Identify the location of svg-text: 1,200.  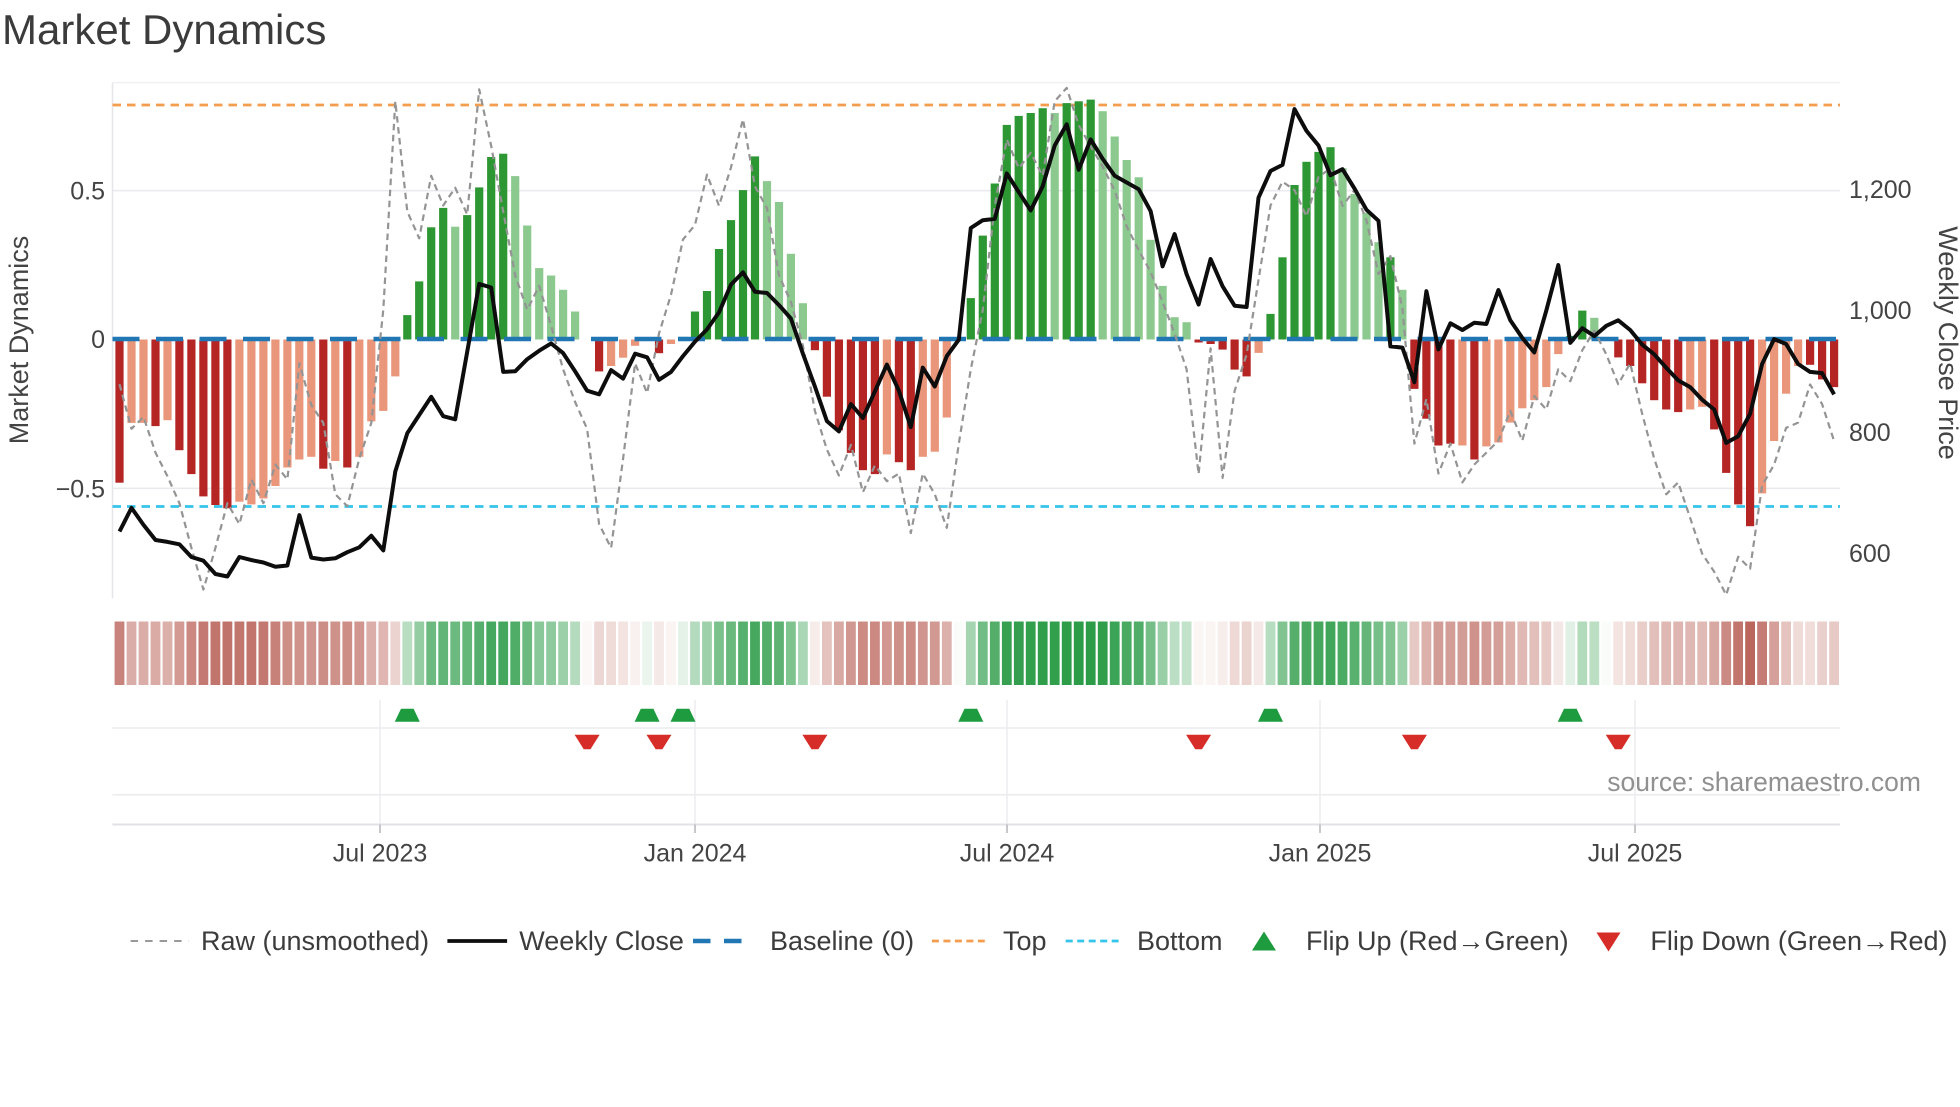
(1880, 190).